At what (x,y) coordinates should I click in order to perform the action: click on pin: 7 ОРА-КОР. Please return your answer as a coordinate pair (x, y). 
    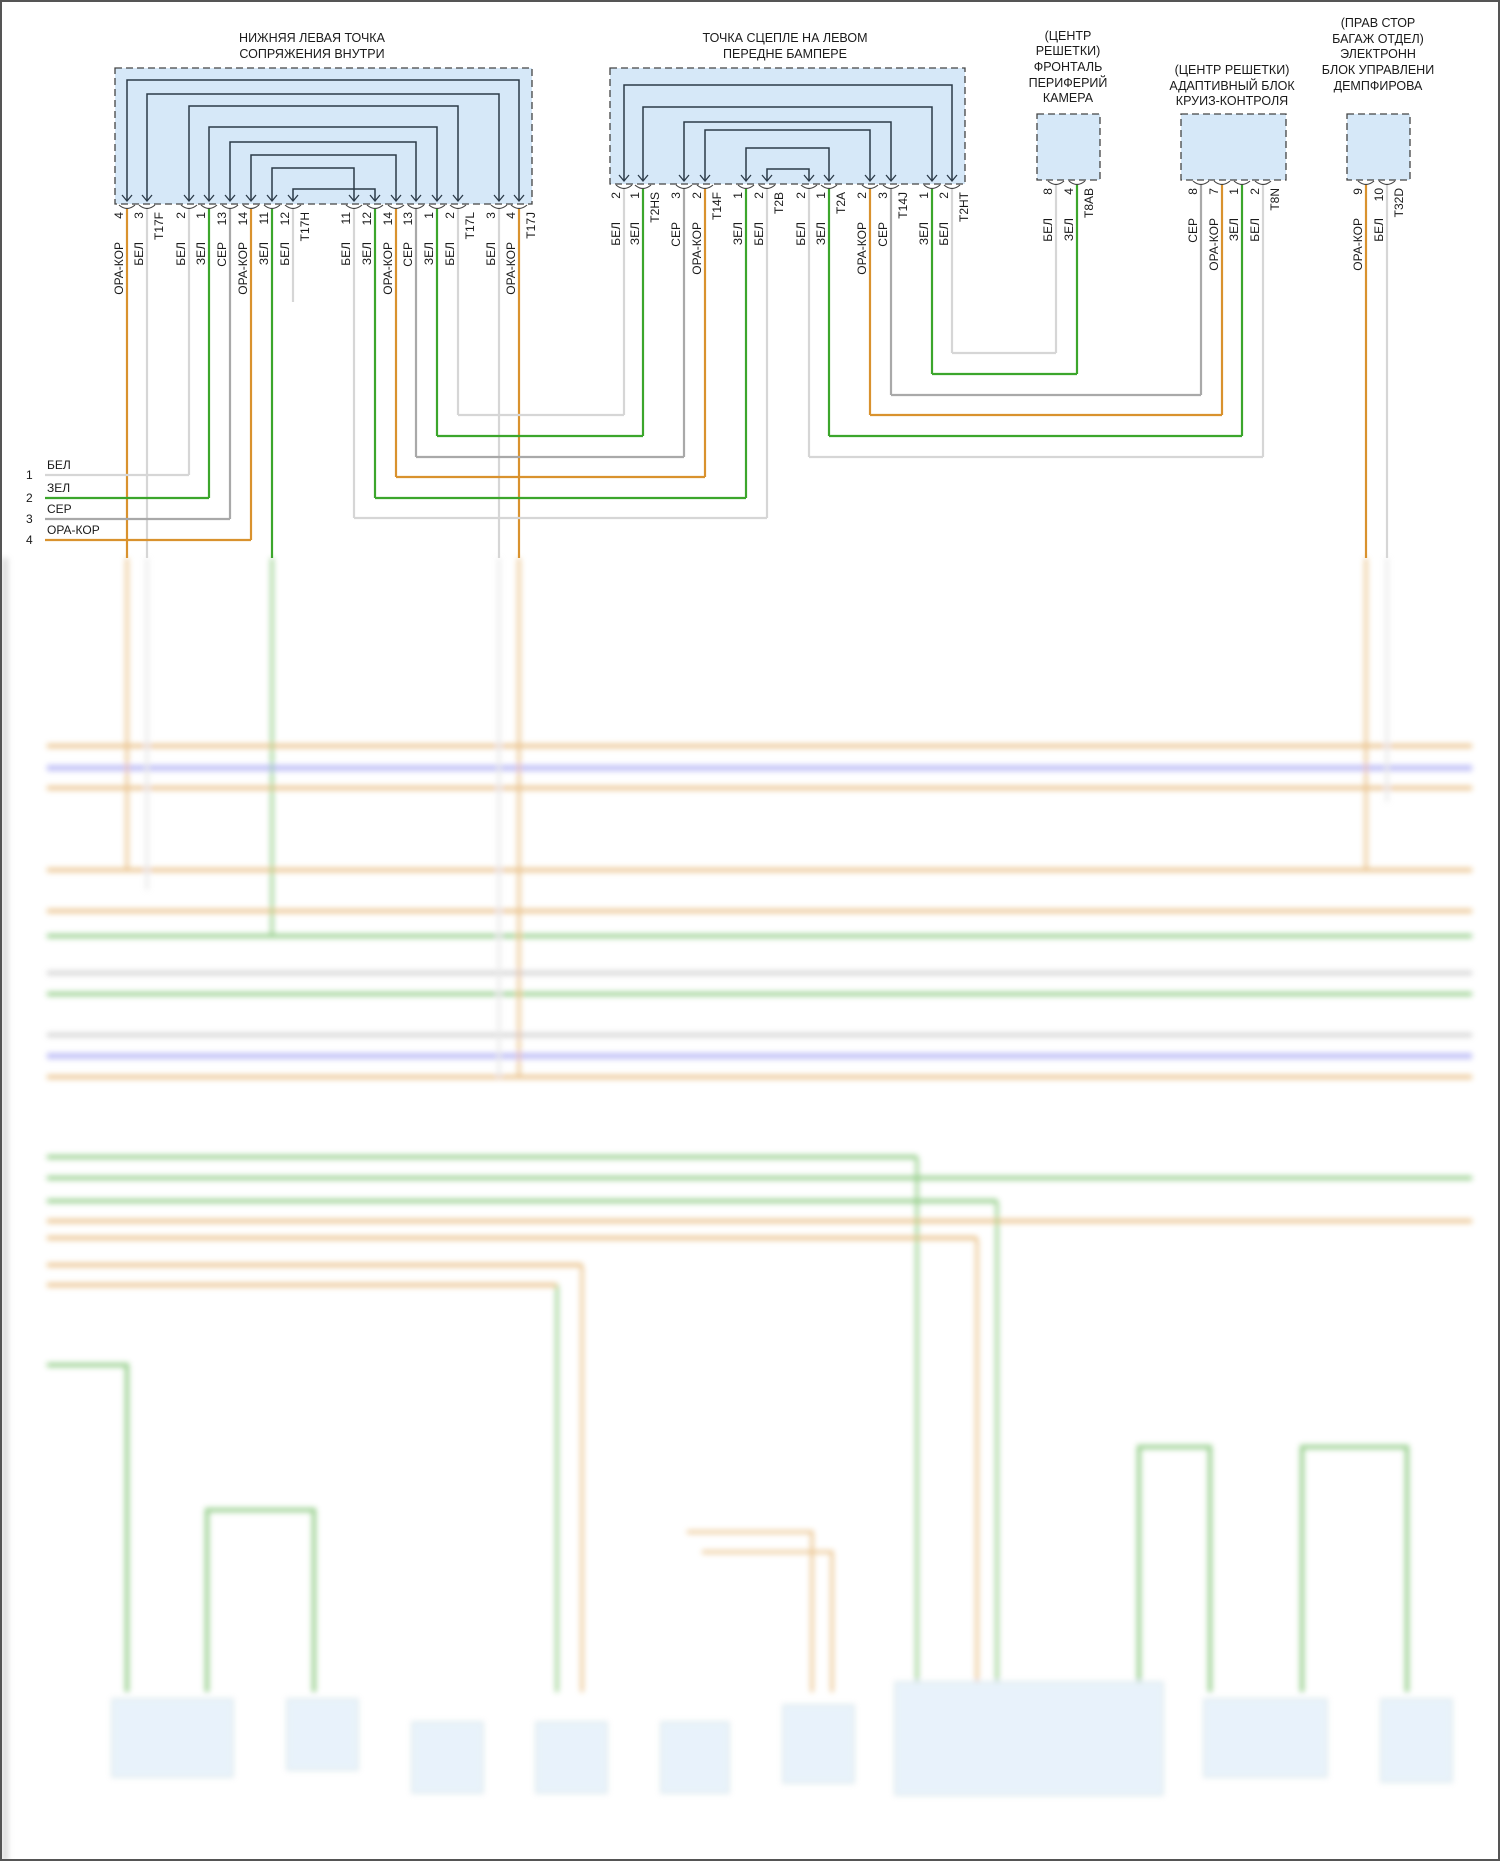
    Looking at the image, I should click on (1219, 297).